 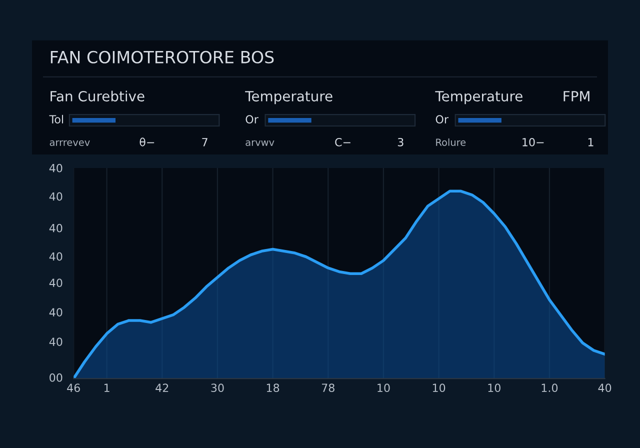 What do you see at coordinates (260, 143) in the screenshot?
I see `text: arvwv` at bounding box center [260, 143].